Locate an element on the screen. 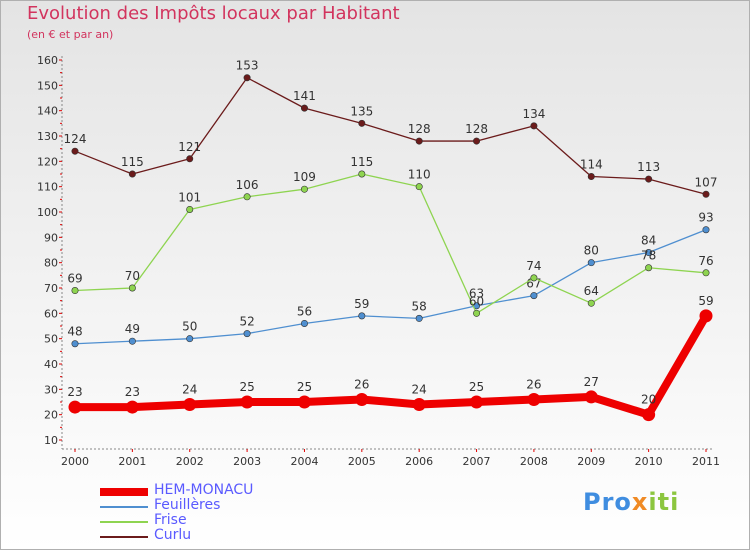  data-label: 106 is located at coordinates (247, 185).